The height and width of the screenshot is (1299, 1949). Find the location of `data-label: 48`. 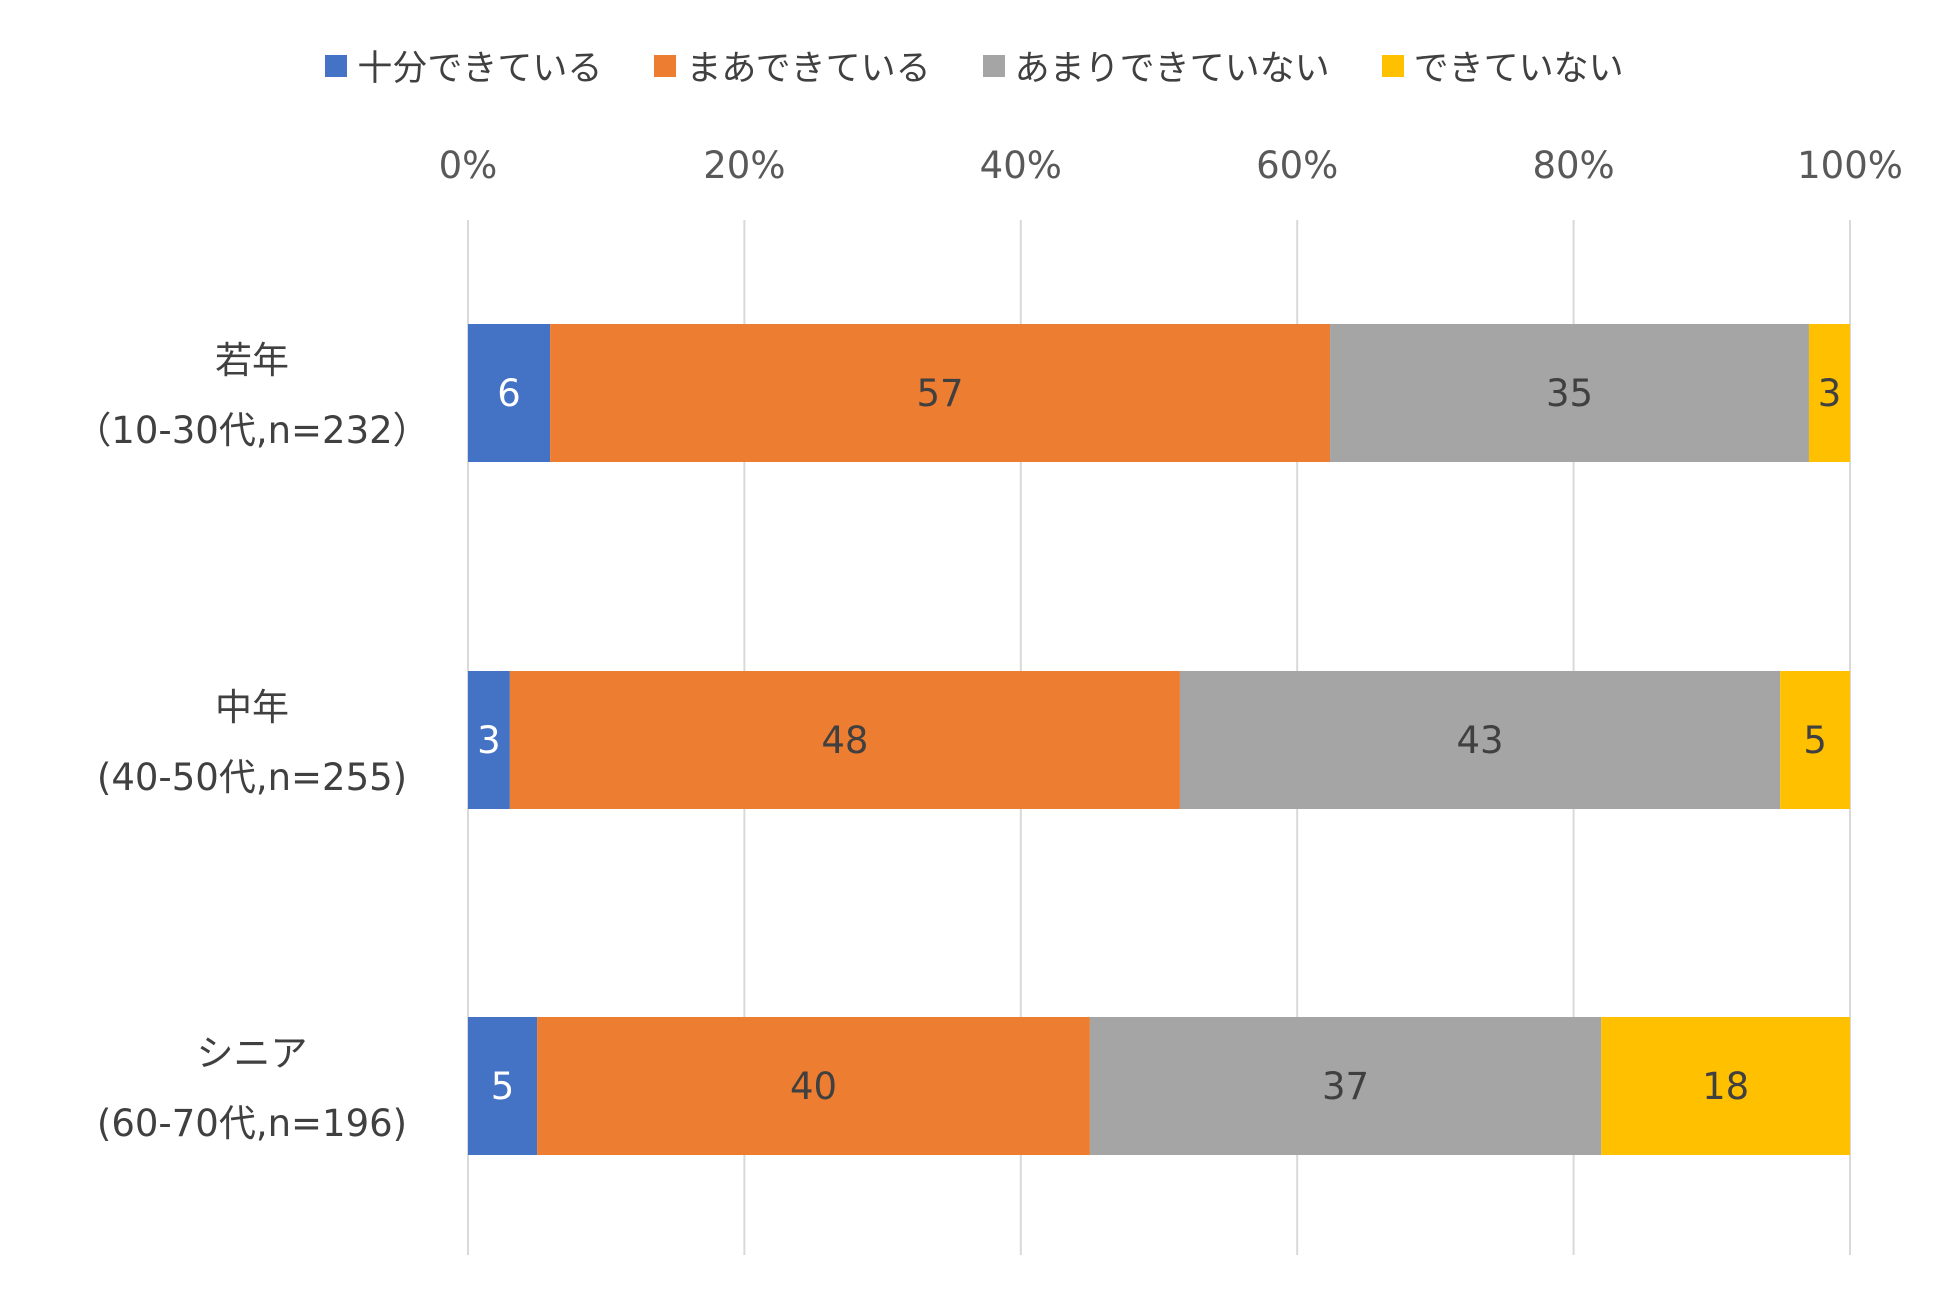

data-label: 48 is located at coordinates (844, 740).